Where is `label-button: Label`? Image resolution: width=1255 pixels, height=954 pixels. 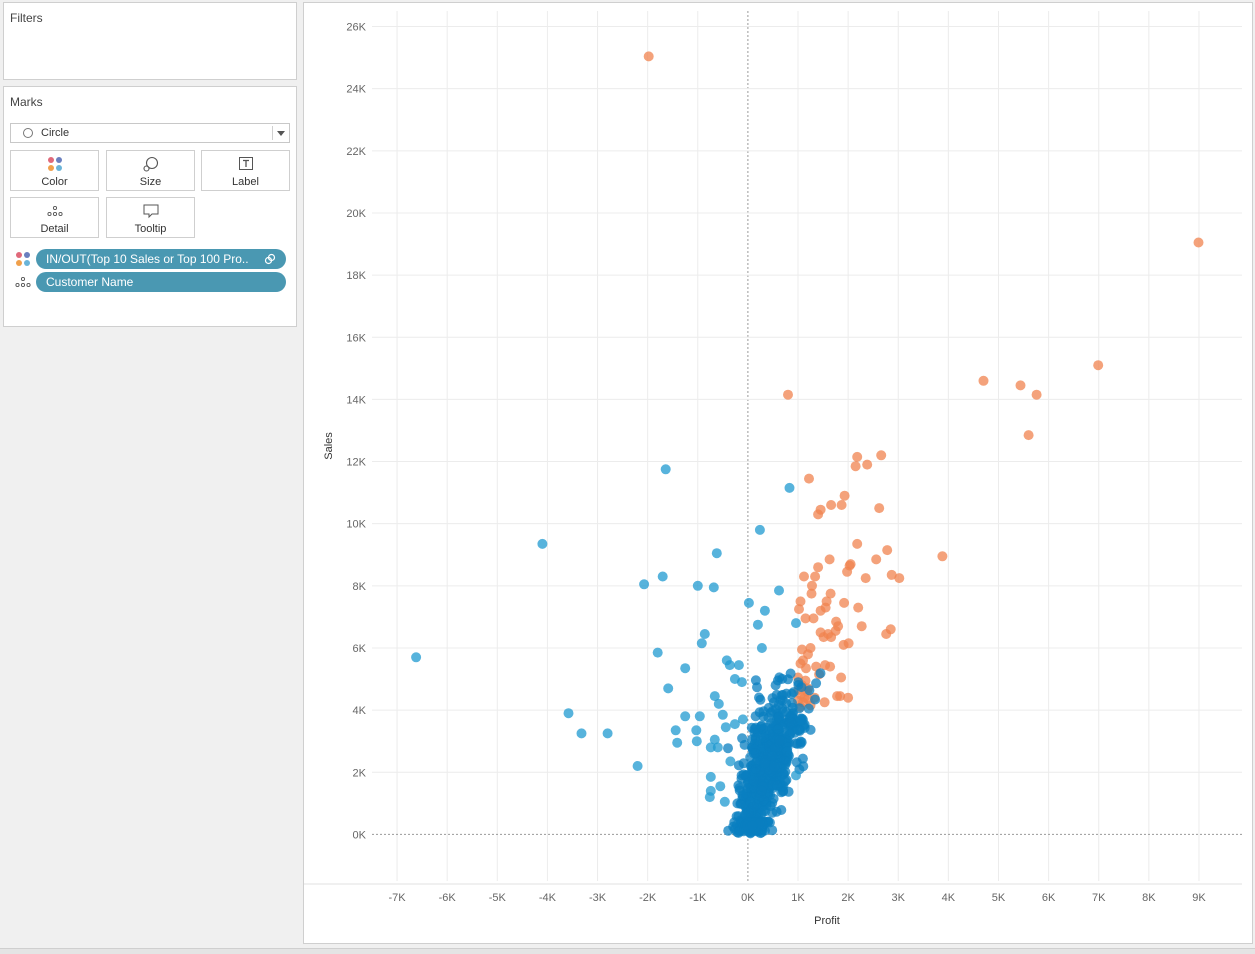 label-button: Label is located at coordinates (245, 170).